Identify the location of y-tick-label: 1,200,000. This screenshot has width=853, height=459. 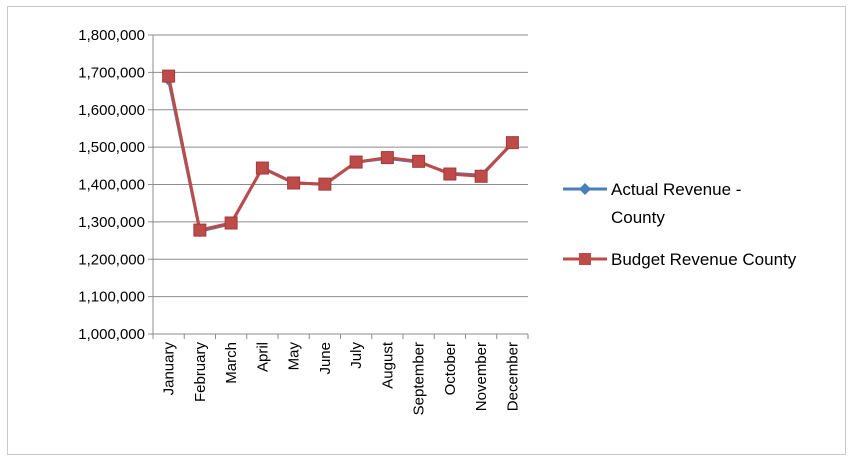
(111, 259).